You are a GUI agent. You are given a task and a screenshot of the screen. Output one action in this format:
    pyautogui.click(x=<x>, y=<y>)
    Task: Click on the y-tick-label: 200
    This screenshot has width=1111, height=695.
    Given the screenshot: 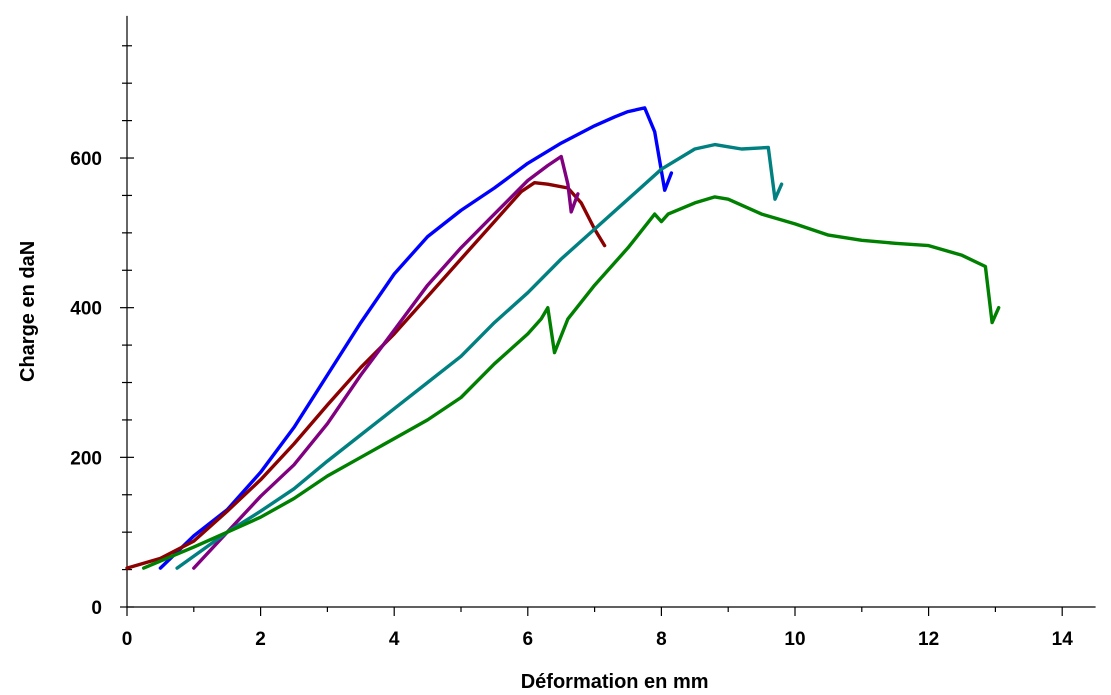 What is the action you would take?
    pyautogui.click(x=86, y=458)
    